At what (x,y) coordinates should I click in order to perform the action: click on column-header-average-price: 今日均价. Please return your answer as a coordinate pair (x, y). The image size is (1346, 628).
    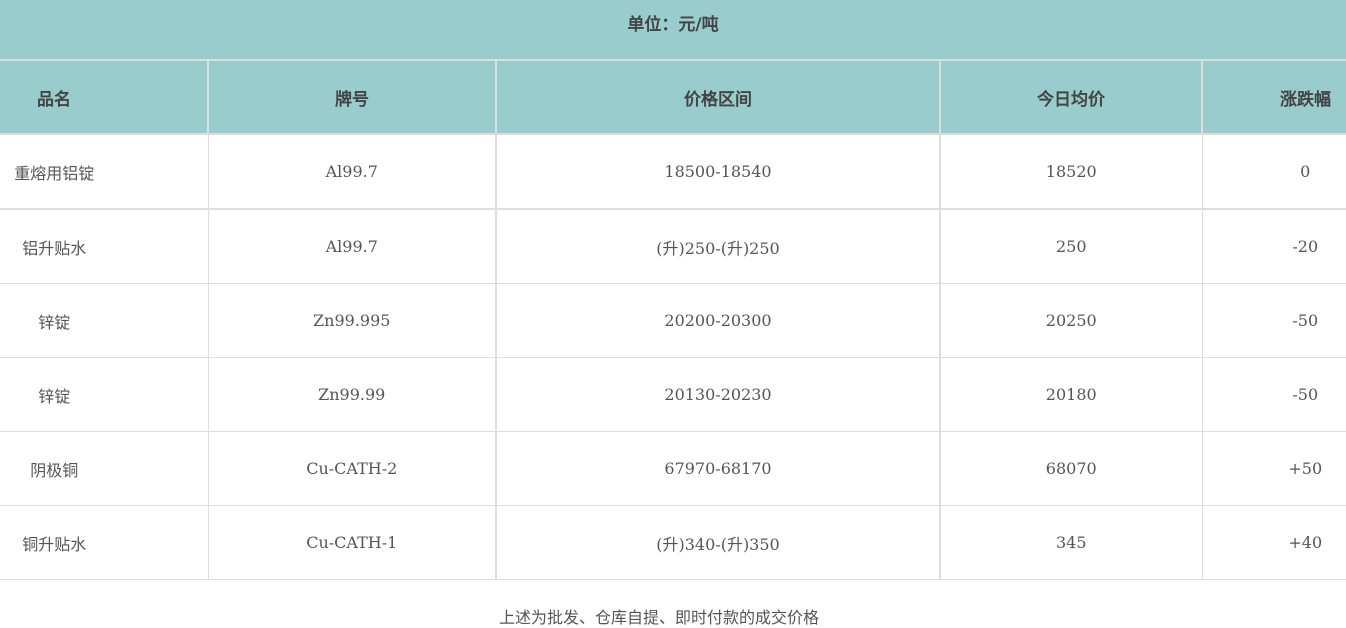
    Looking at the image, I should click on (1070, 98).